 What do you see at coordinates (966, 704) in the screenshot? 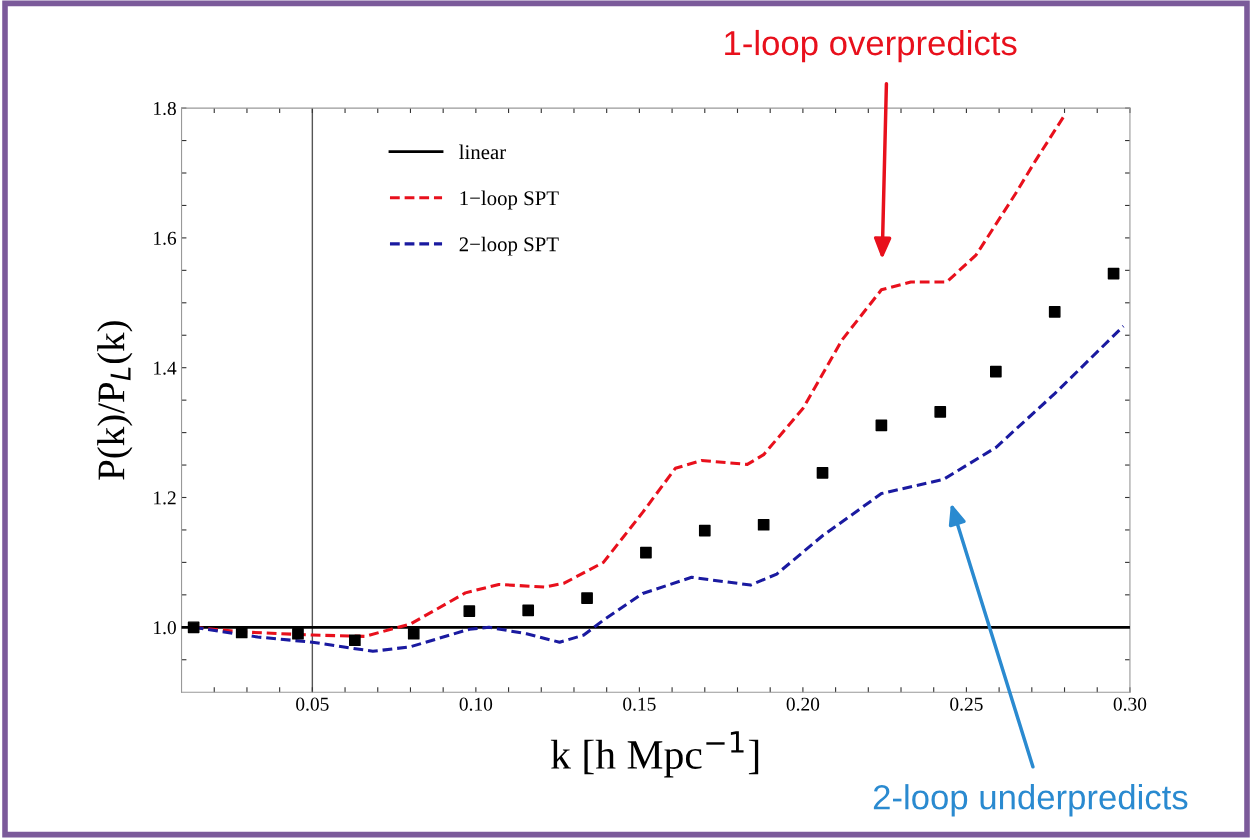
I see `x-tick-label: 0.25` at bounding box center [966, 704].